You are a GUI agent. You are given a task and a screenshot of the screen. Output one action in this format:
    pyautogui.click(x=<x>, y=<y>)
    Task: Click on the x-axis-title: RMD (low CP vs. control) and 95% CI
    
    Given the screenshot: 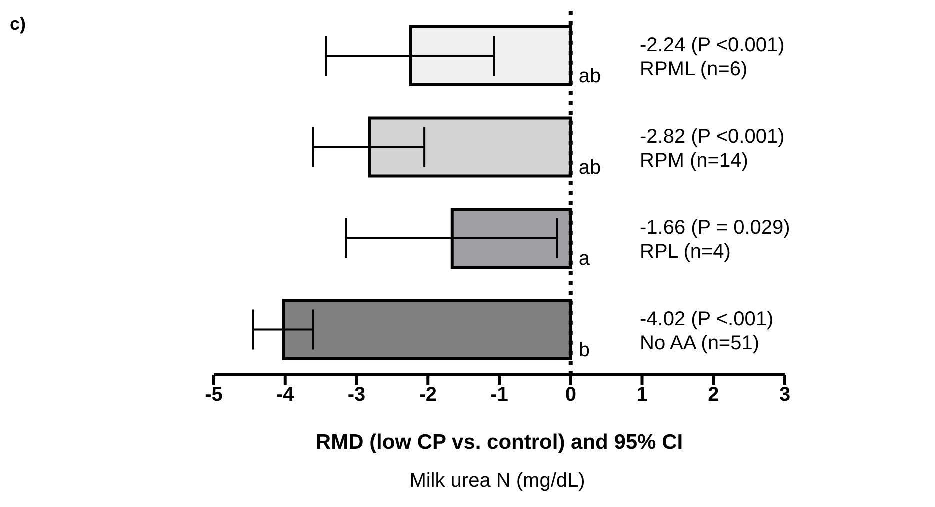 What is the action you would take?
    pyautogui.click(x=500, y=442)
    